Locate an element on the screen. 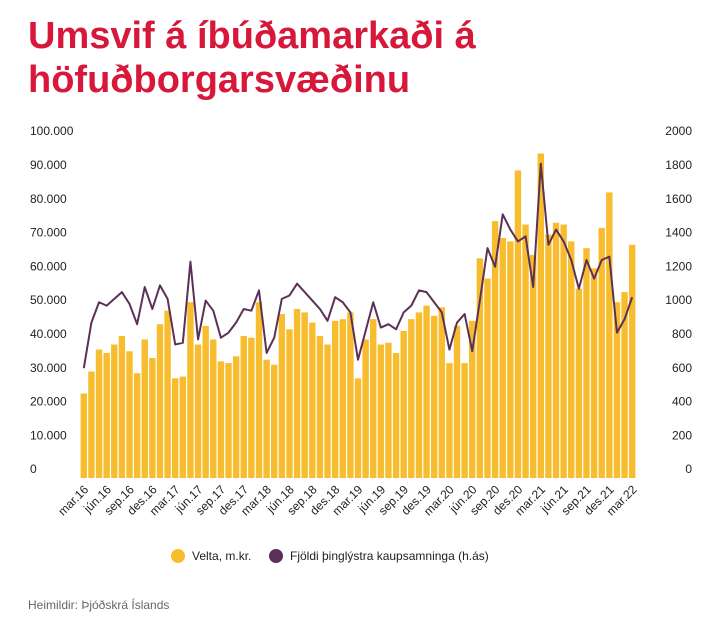  y-tick-label: 60.000 is located at coordinates (48, 266).